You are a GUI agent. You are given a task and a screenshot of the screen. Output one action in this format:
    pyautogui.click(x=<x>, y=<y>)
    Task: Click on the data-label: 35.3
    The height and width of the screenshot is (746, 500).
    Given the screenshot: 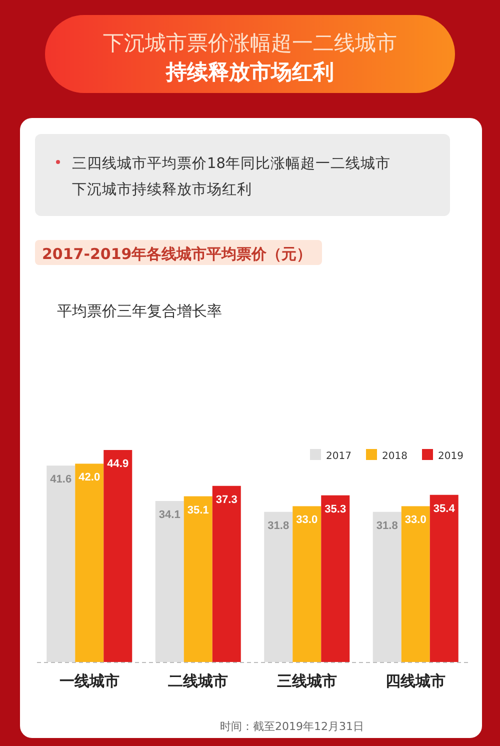 What is the action you would take?
    pyautogui.click(x=335, y=509)
    